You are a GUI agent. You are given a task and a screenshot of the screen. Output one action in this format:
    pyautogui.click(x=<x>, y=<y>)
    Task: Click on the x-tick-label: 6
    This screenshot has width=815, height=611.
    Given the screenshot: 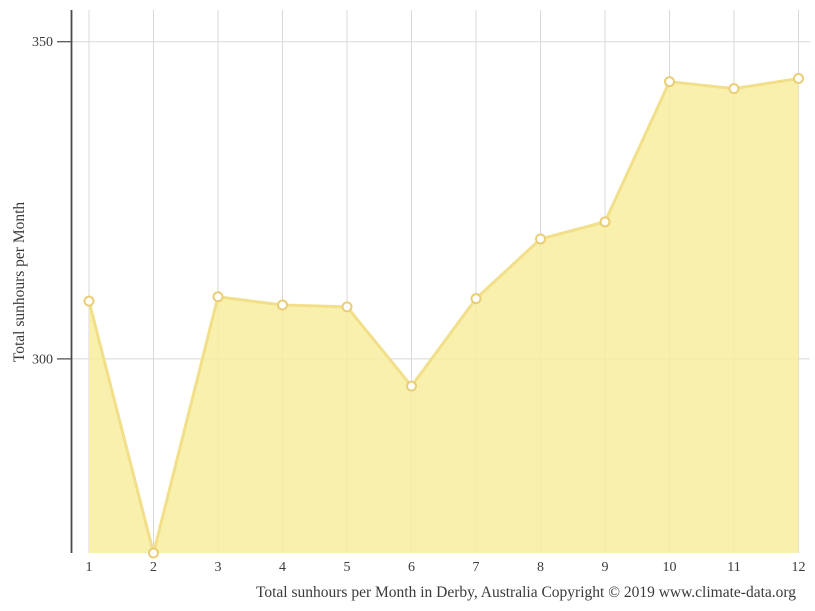 What is the action you would take?
    pyautogui.click(x=411, y=567)
    